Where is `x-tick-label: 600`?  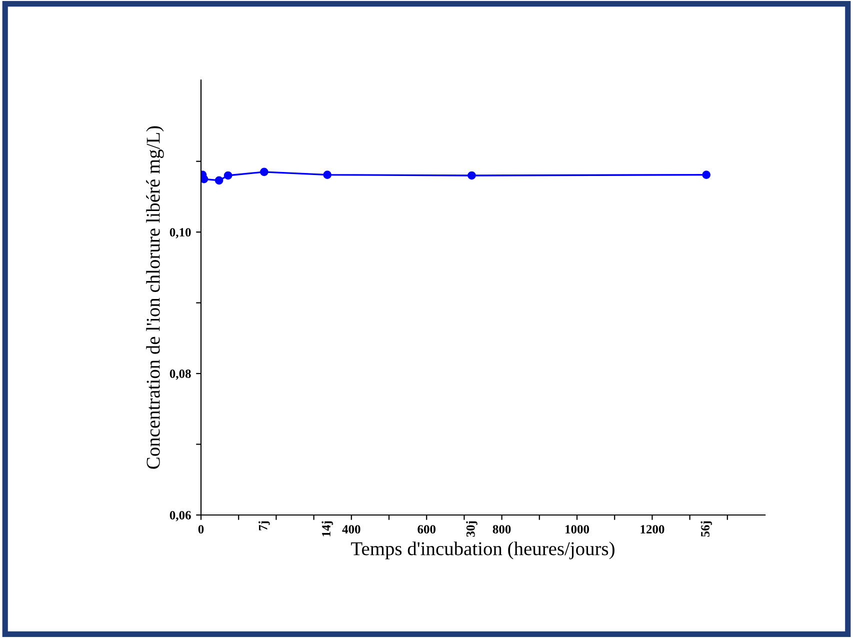
x-tick-label: 600 is located at coordinates (427, 529).